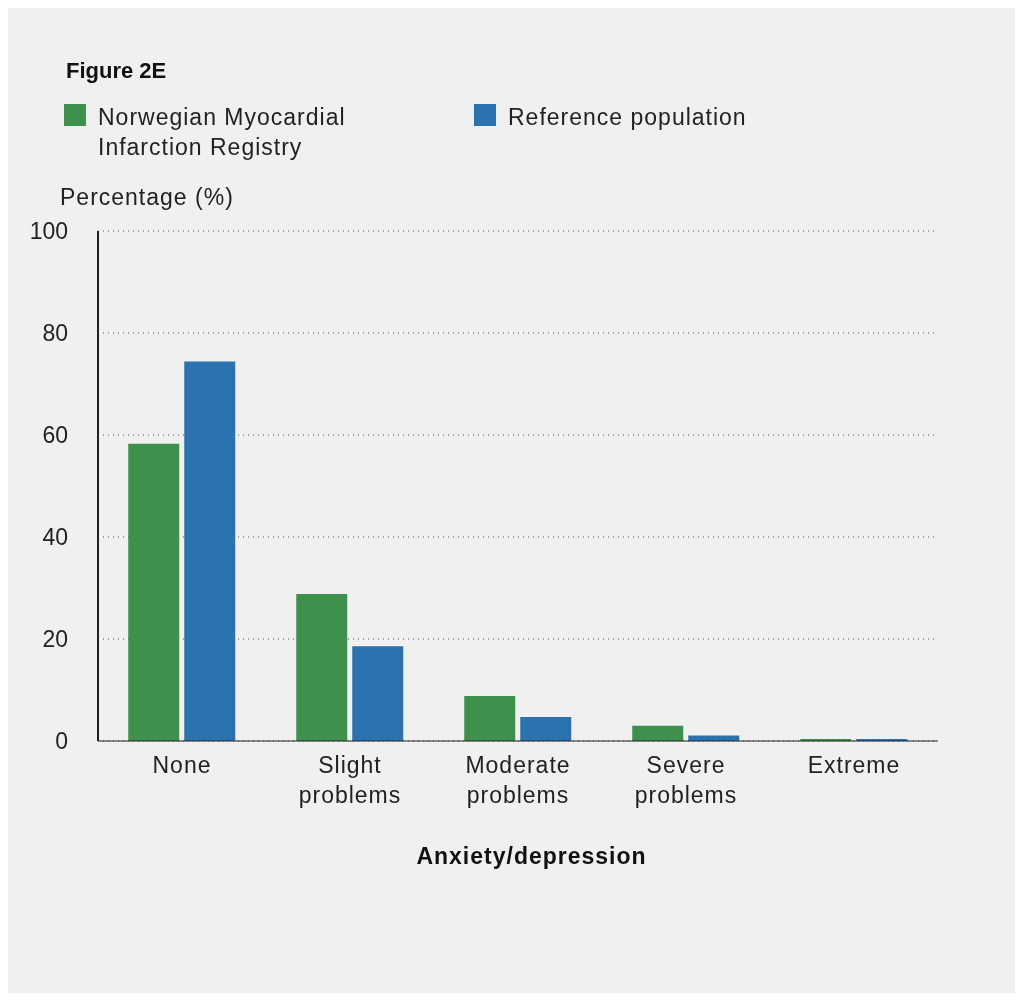 This screenshot has height=1000, width=1023. I want to click on legend-label: Reference population, so click(627, 117).